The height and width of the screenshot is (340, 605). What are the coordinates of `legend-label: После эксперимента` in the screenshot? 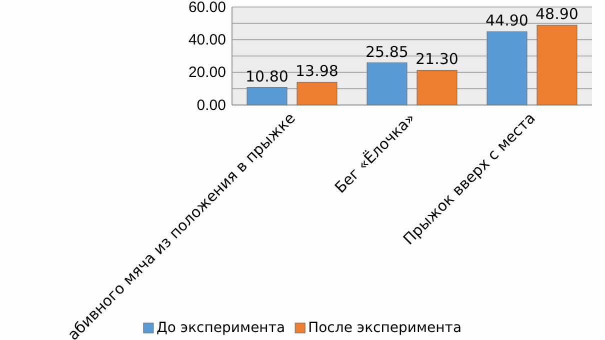 It's located at (385, 328).